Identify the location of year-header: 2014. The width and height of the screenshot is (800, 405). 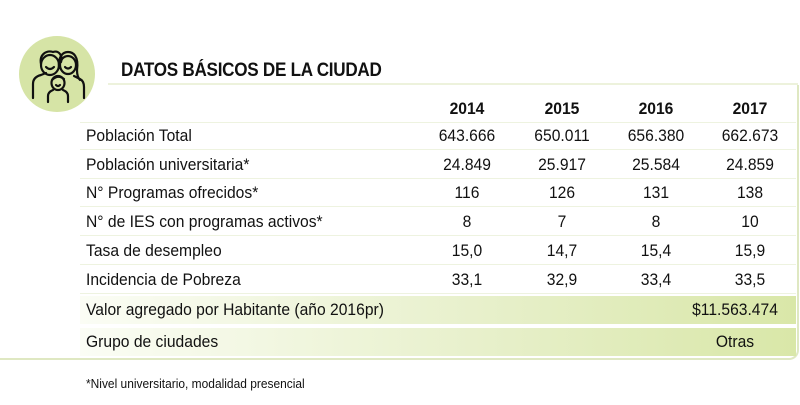
(467, 108).